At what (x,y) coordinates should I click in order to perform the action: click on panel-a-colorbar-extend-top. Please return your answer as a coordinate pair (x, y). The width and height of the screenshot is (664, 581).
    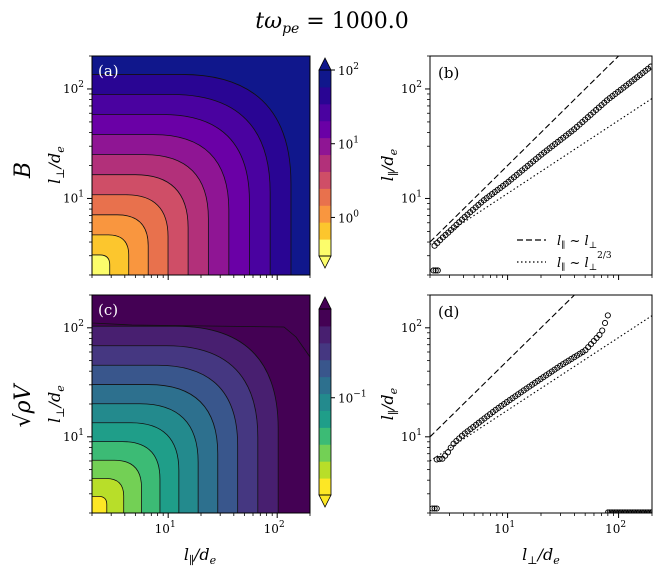
    Looking at the image, I should click on (325, 64).